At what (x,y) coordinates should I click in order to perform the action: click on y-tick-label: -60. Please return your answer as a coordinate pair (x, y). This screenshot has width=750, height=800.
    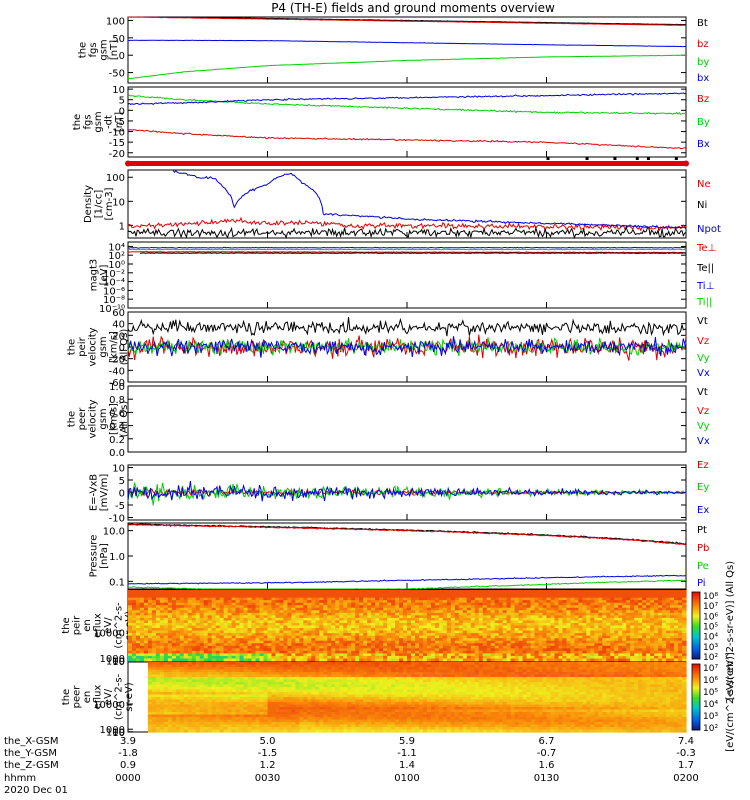
    Looking at the image, I should click on (117, 383).